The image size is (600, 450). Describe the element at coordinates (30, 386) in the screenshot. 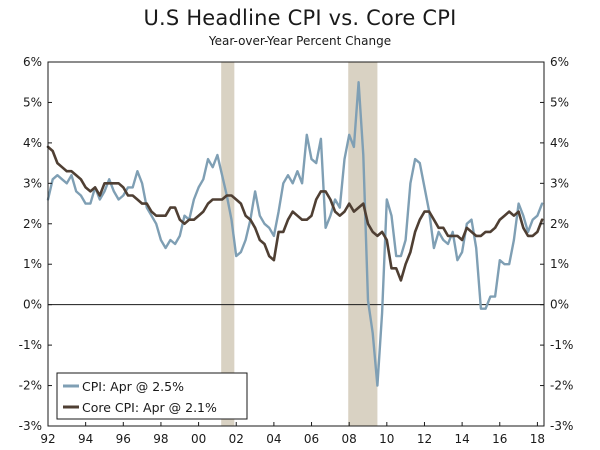

I see `y-tick-label-left: -2%` at that location.